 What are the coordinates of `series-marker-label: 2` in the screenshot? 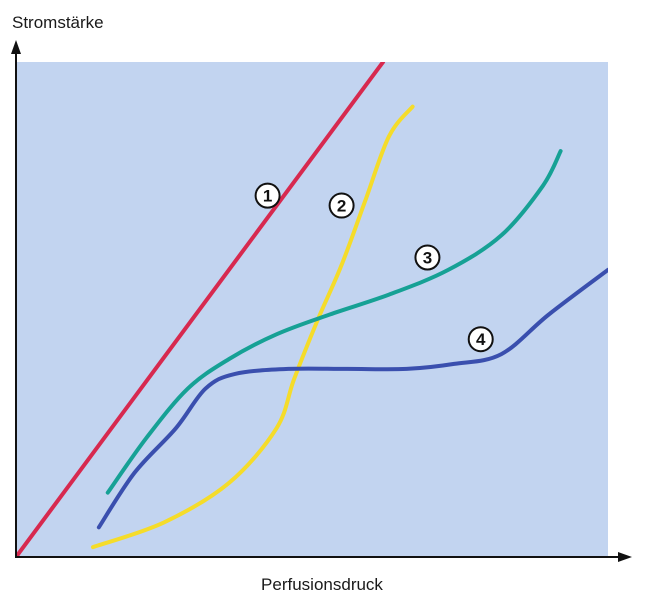 It's located at (341, 206).